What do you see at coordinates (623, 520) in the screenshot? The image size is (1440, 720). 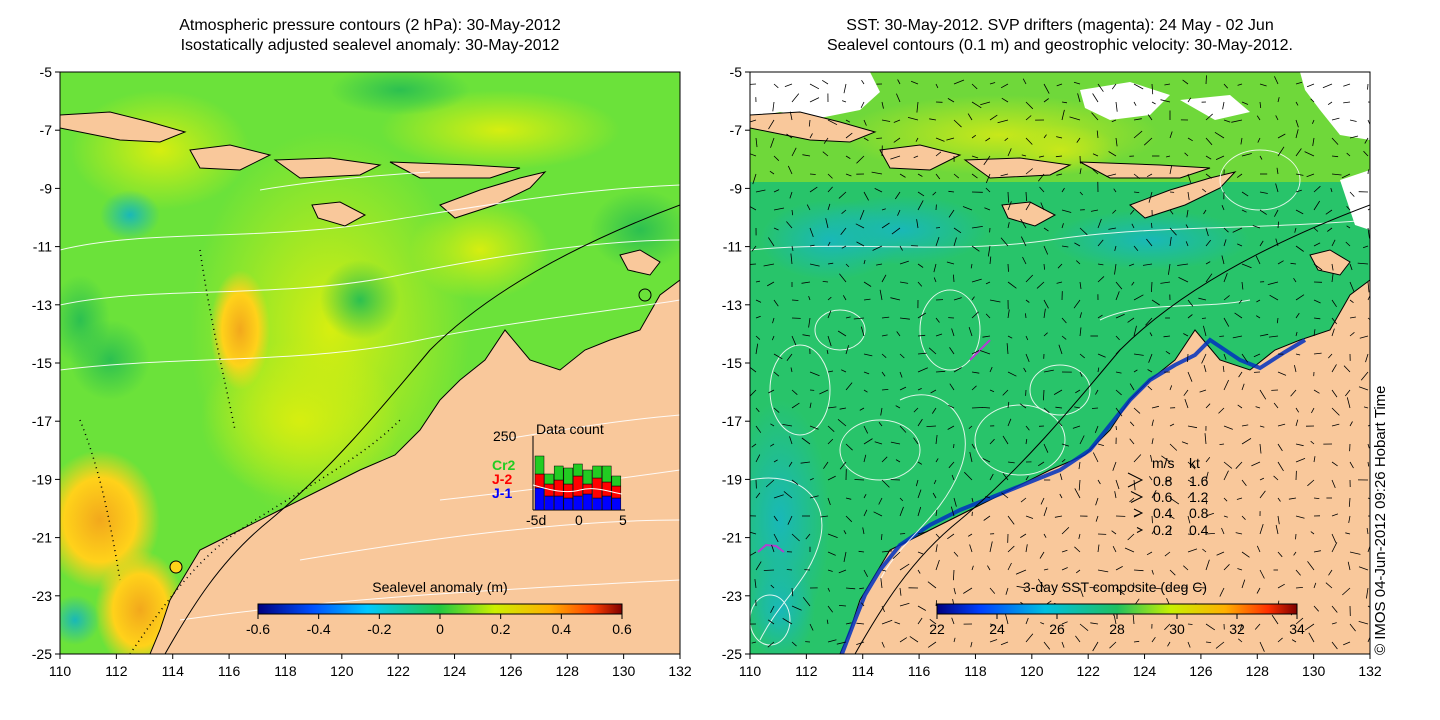 I see `inset-xtick-2: 5` at bounding box center [623, 520].